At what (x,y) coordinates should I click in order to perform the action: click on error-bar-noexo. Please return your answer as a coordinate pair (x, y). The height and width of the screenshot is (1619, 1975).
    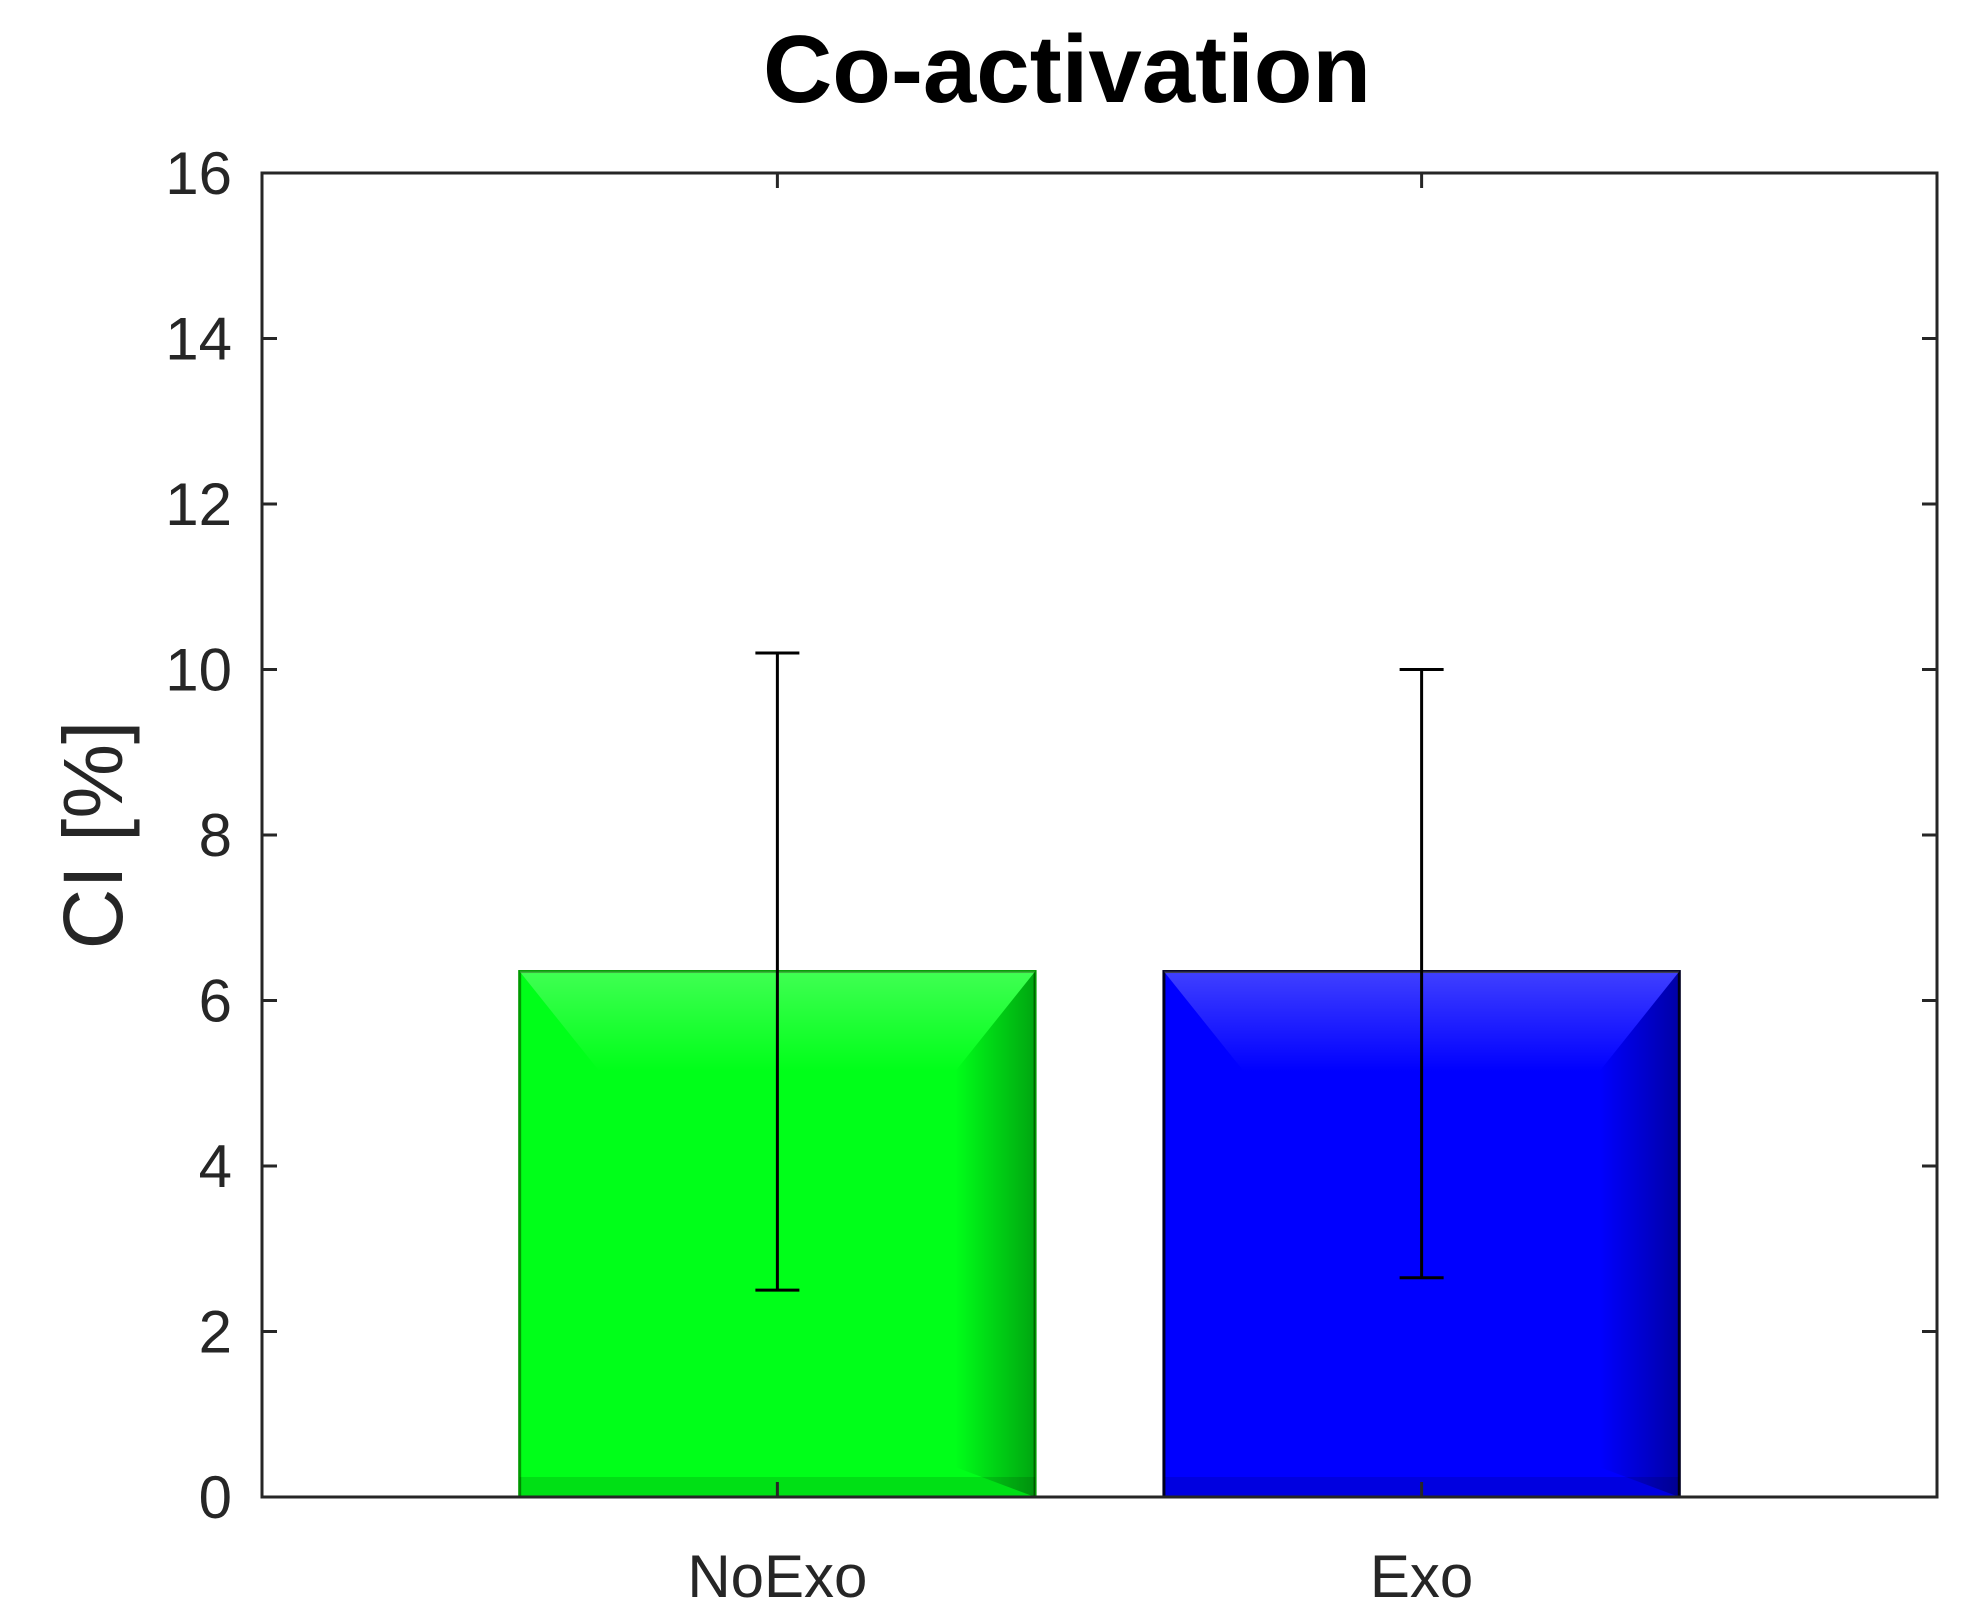
    Looking at the image, I should click on (777, 971).